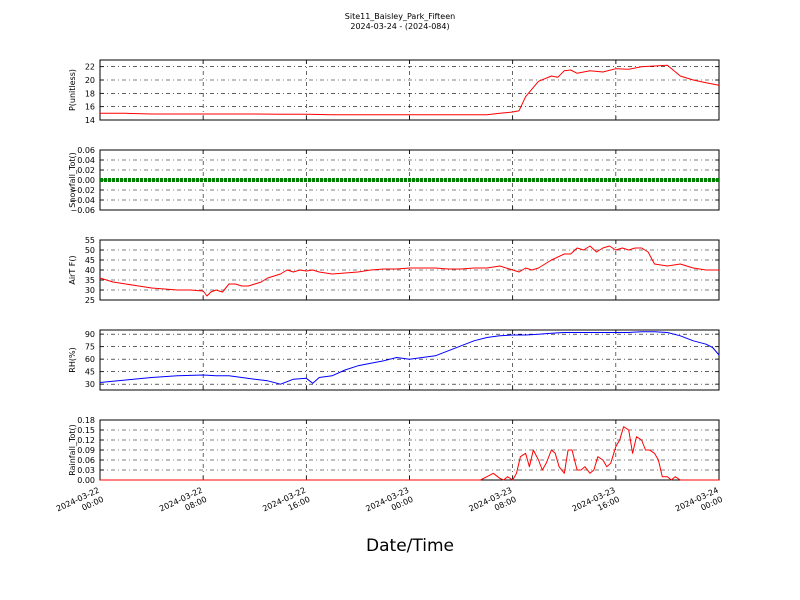  Describe the element at coordinates (400, 16) in the screenshot. I see `chart-title: Site11_Baisley_Park_Fifteen` at that location.